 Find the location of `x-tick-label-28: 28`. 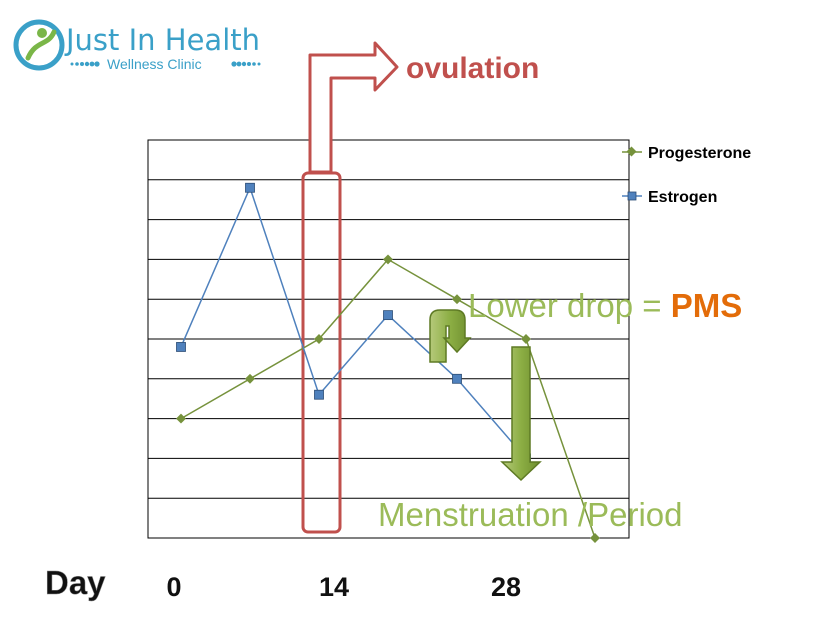

x-tick-label-28: 28 is located at coordinates (506, 587).